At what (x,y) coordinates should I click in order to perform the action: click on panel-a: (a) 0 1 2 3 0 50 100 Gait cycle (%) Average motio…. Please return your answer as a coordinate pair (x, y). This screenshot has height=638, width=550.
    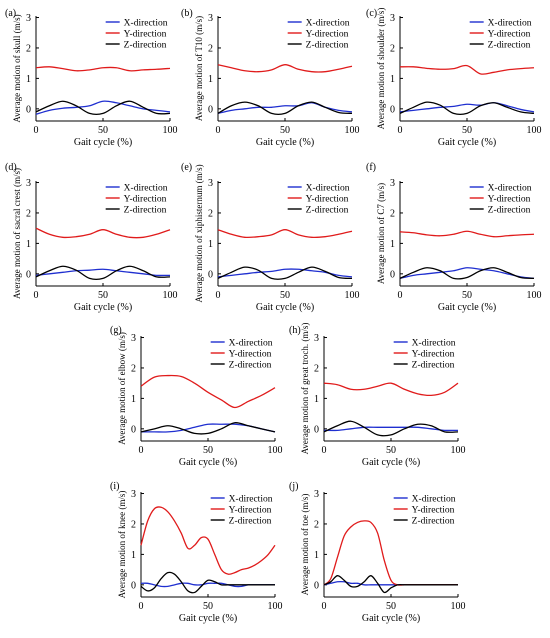
    Looking at the image, I should click on (91, 78).